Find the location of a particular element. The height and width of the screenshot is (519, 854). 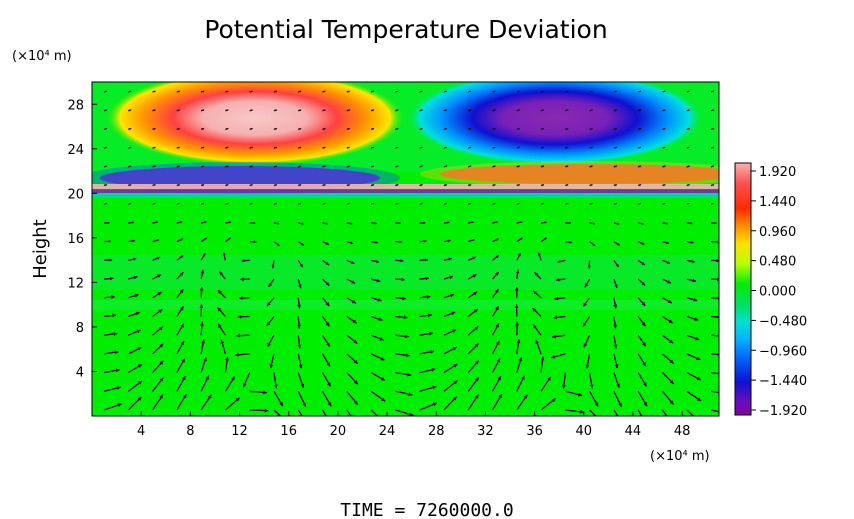

x-tick-label: 12 is located at coordinates (239, 431).